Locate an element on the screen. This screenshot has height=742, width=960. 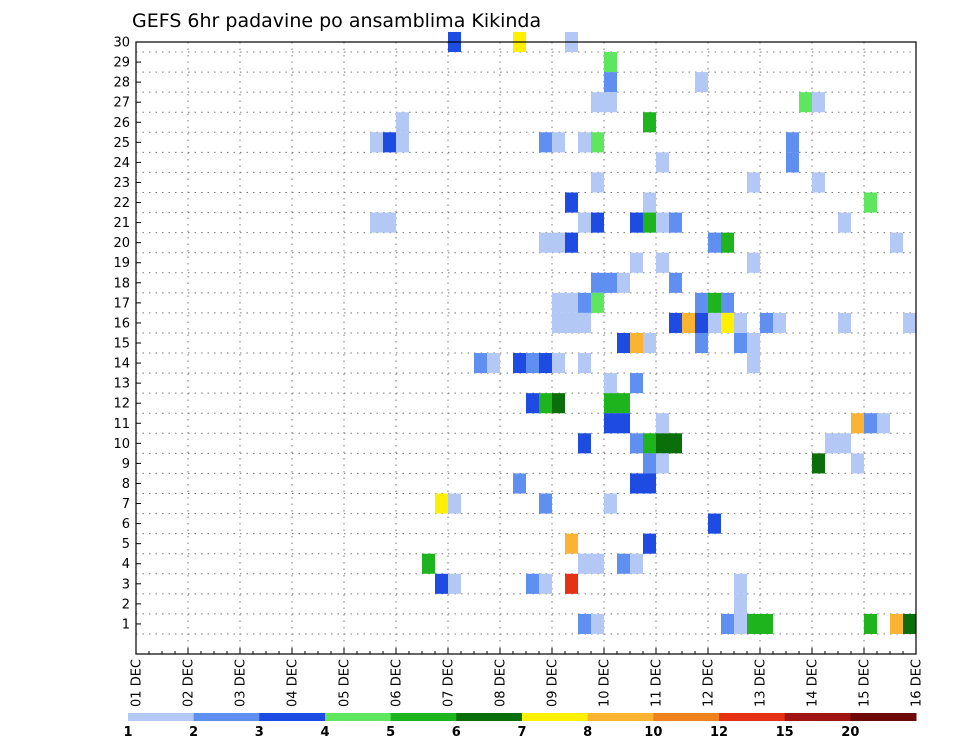
x-tick-label: 06 DEC is located at coordinates (397, 683).